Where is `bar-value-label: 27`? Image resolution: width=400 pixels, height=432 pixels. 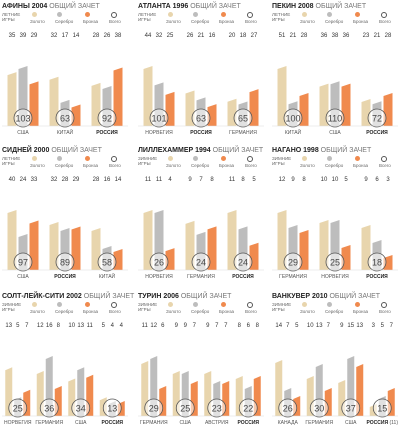 bar-value-label: 27 is located at coordinates (254, 36).